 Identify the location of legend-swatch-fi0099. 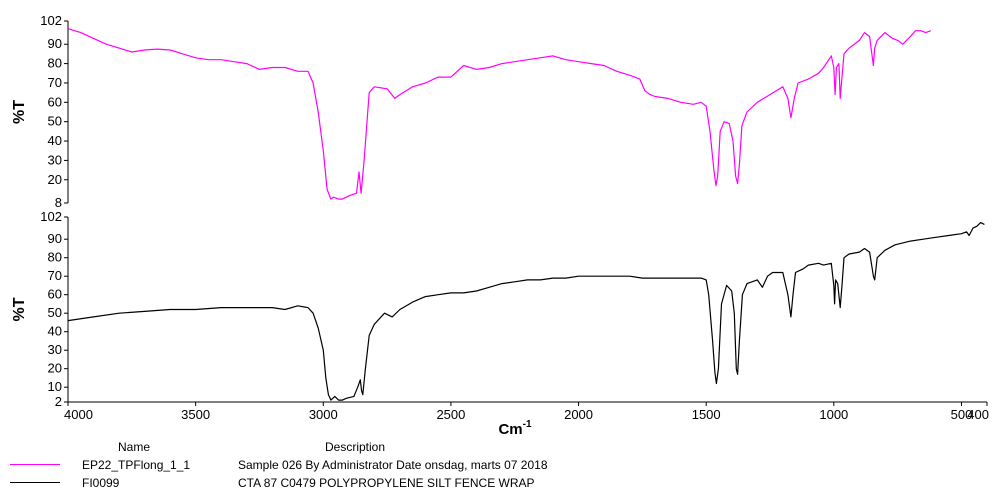
(35, 482).